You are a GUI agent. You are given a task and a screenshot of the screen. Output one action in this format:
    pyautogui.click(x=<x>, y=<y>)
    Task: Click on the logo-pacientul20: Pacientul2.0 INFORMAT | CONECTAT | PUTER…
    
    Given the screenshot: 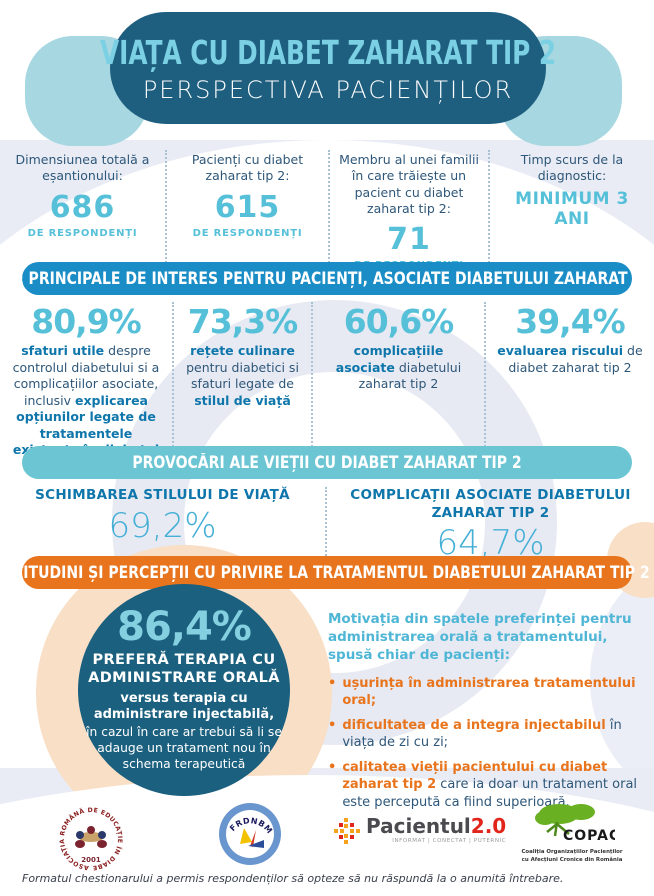 What is the action you would take?
    pyautogui.click(x=419, y=831)
    